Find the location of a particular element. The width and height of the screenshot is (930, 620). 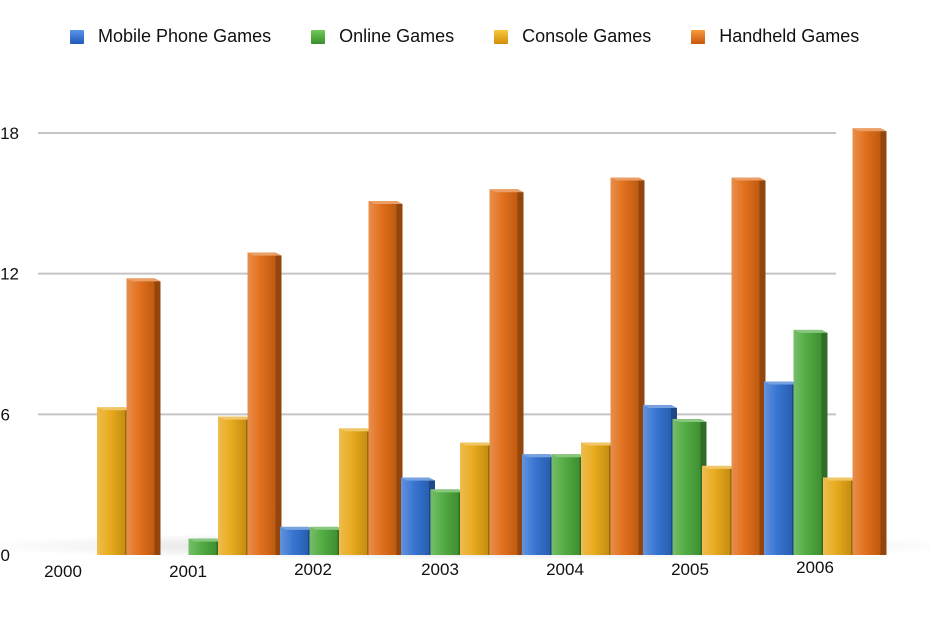

legend-label-online: Online Games is located at coordinates (397, 36).